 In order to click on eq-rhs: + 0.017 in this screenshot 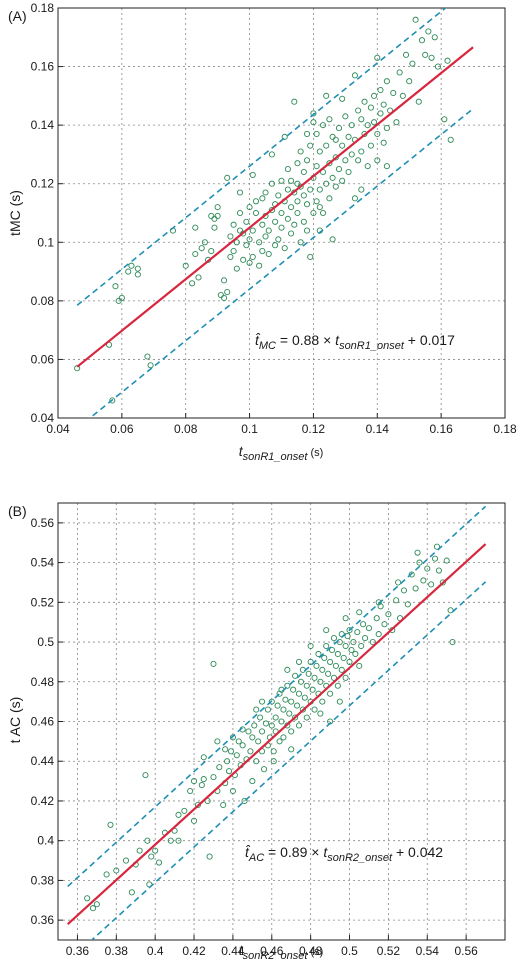, I will do `click(429, 340)`.